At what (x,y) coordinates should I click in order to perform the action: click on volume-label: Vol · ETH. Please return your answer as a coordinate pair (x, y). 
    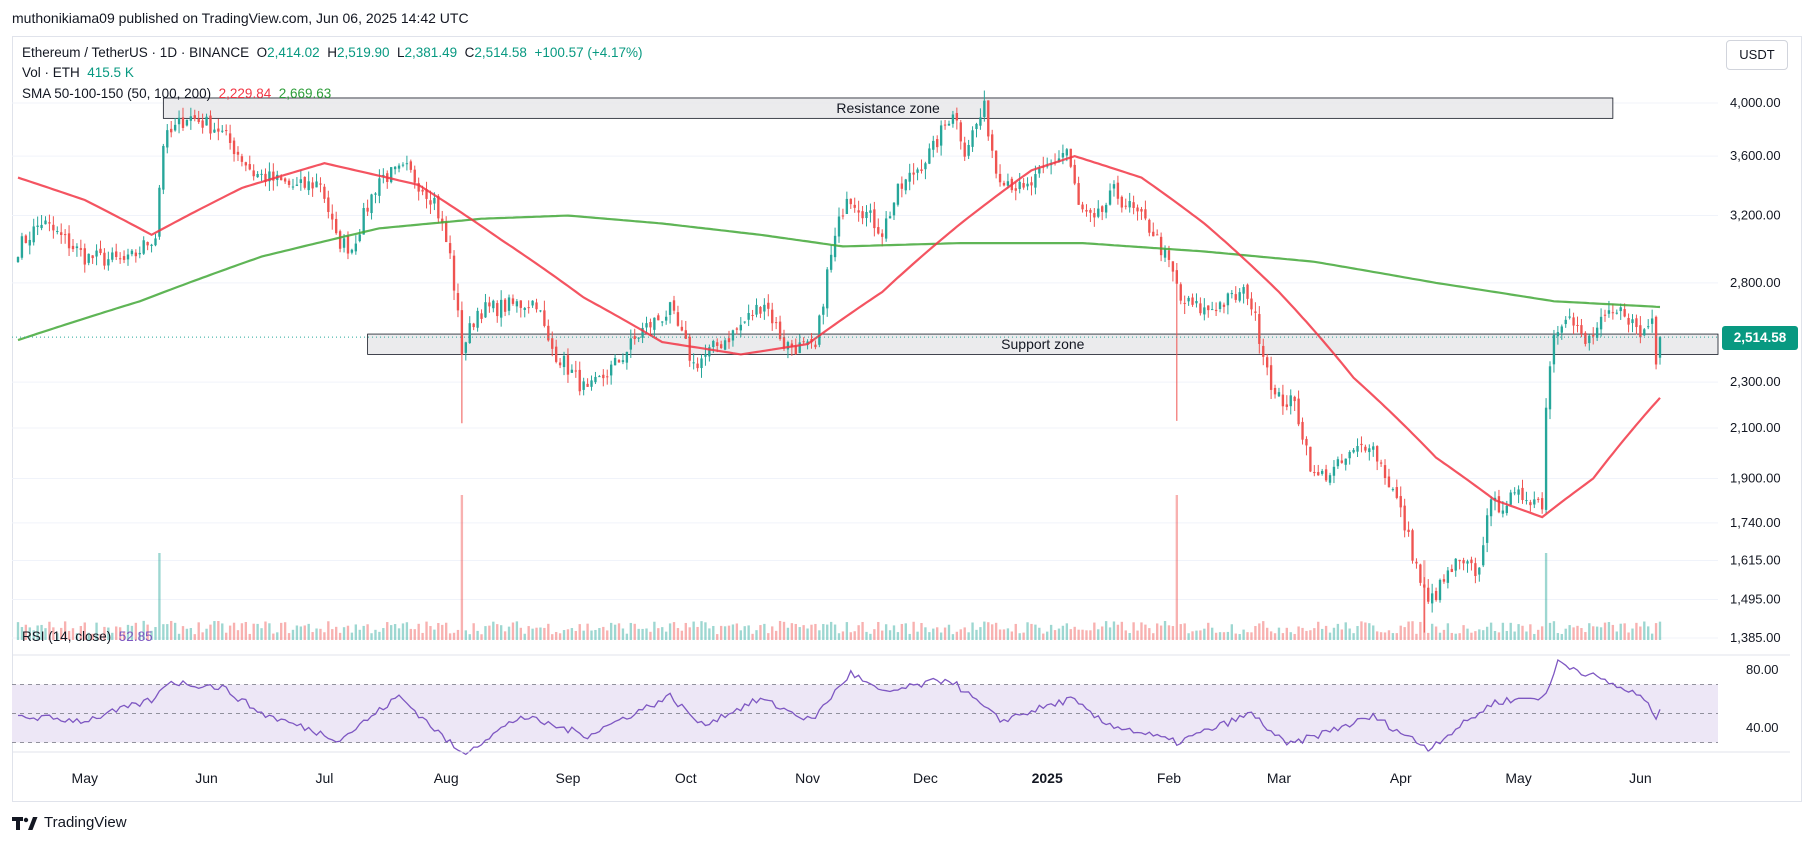
    Looking at the image, I should click on (51, 72).